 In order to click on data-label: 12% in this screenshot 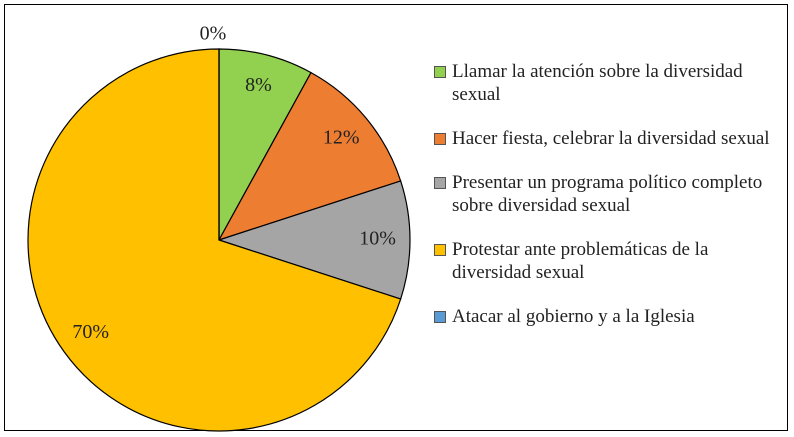, I will do `click(341, 138)`.